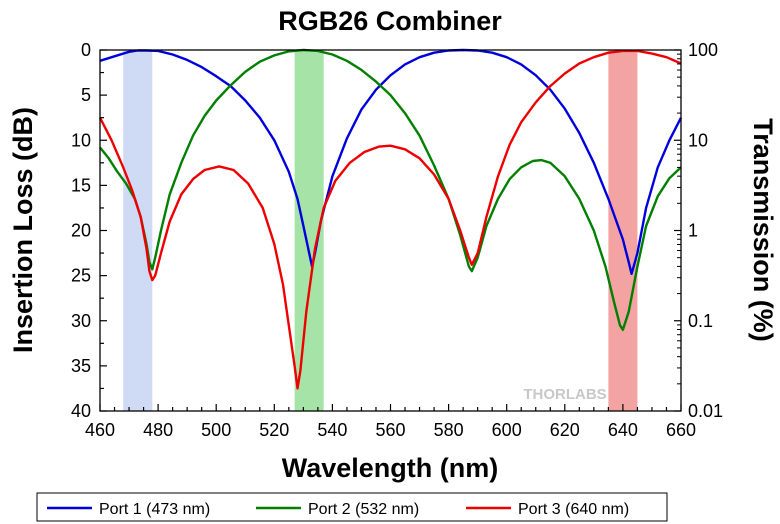 The image size is (780, 524). I want to click on x-tick-label: 640, so click(623, 430).